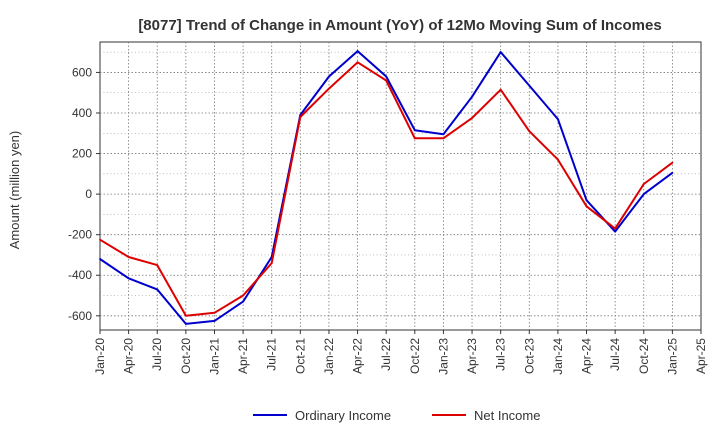 The image size is (720, 440). Describe the element at coordinates (443, 356) in the screenshot. I see `x-tick-label: Jan-23` at that location.